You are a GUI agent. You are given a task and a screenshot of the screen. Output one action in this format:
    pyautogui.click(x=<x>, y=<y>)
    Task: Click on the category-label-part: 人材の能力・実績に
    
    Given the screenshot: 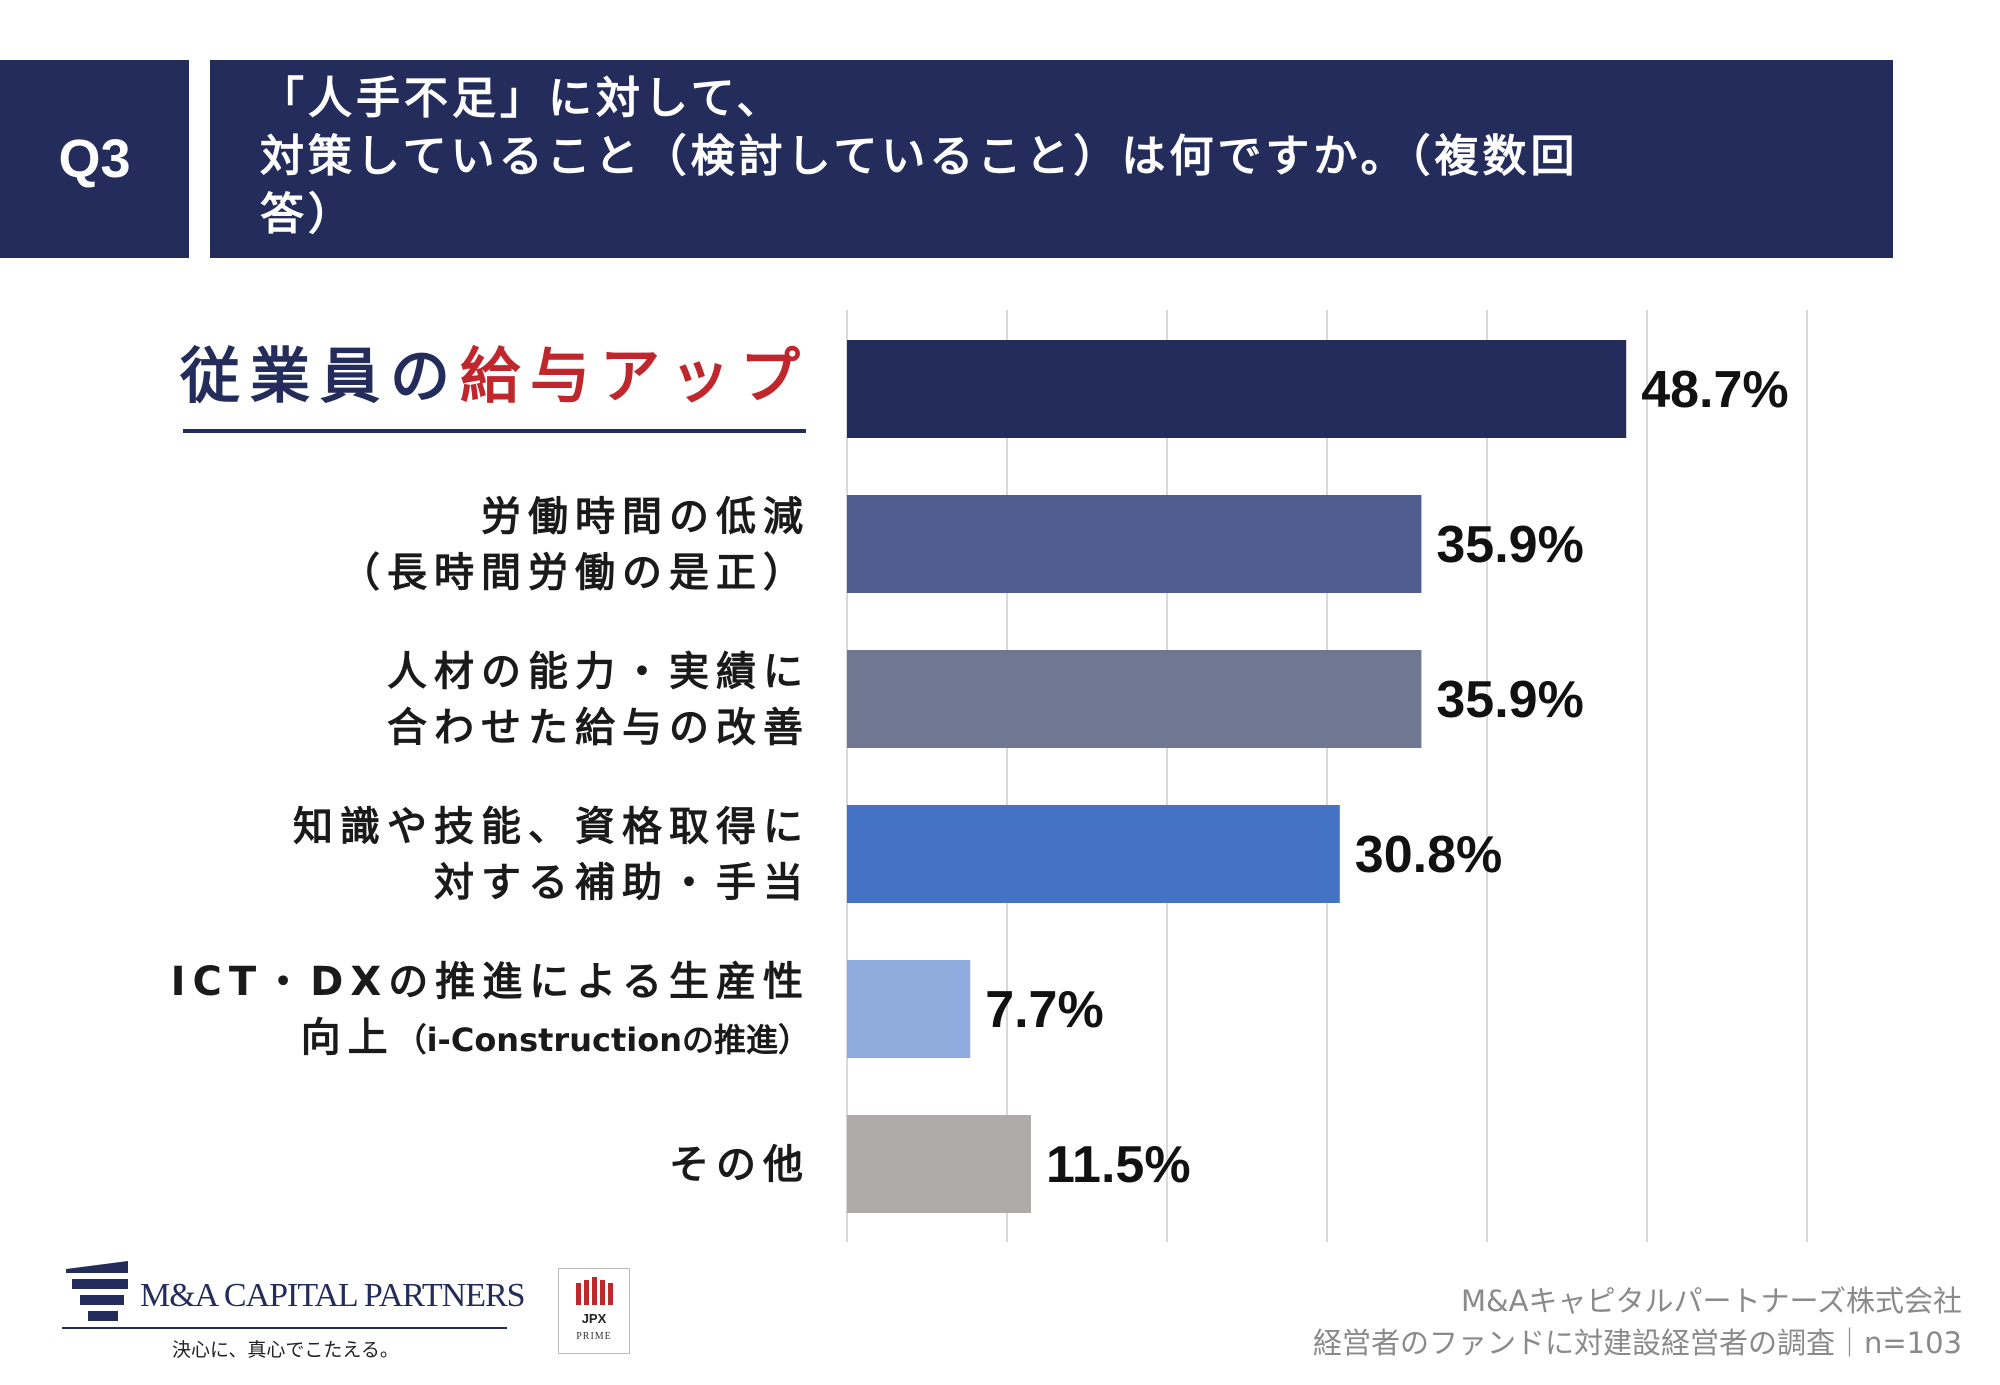 What is the action you would take?
    pyautogui.click(x=598, y=672)
    